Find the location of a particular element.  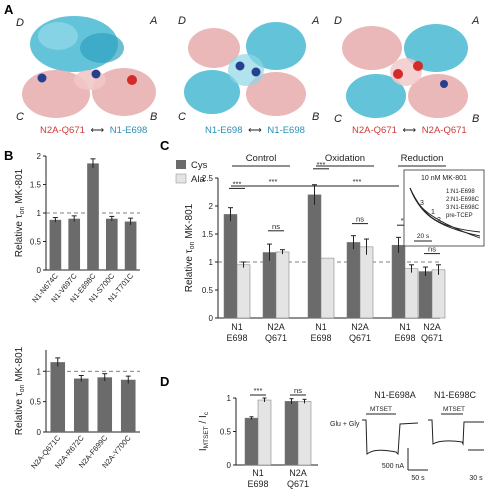

structure-3: D A C B is located at coordinates (406, 70).